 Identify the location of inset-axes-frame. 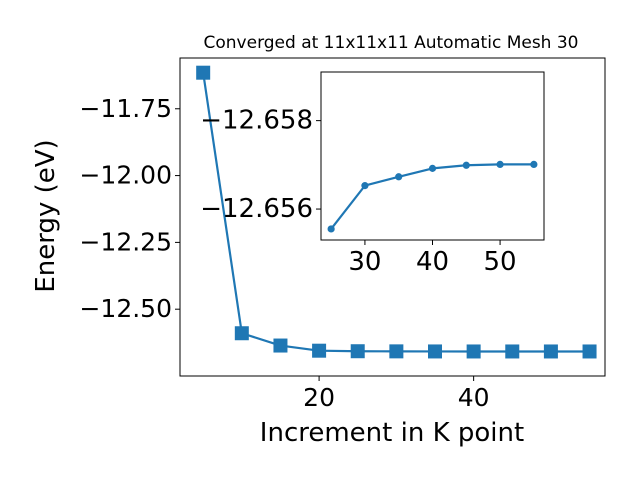
(432, 156).